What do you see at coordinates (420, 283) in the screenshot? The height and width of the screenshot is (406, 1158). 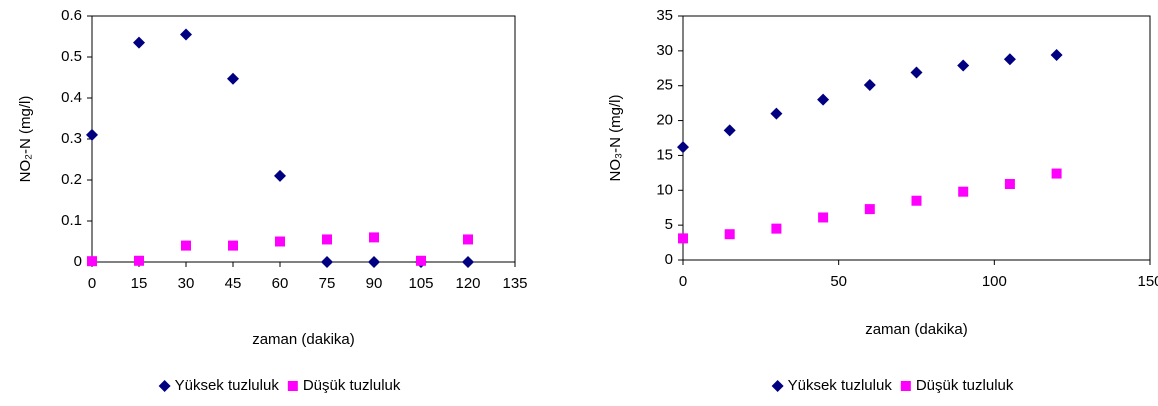 I see `x-tick-label: 105` at bounding box center [420, 283].